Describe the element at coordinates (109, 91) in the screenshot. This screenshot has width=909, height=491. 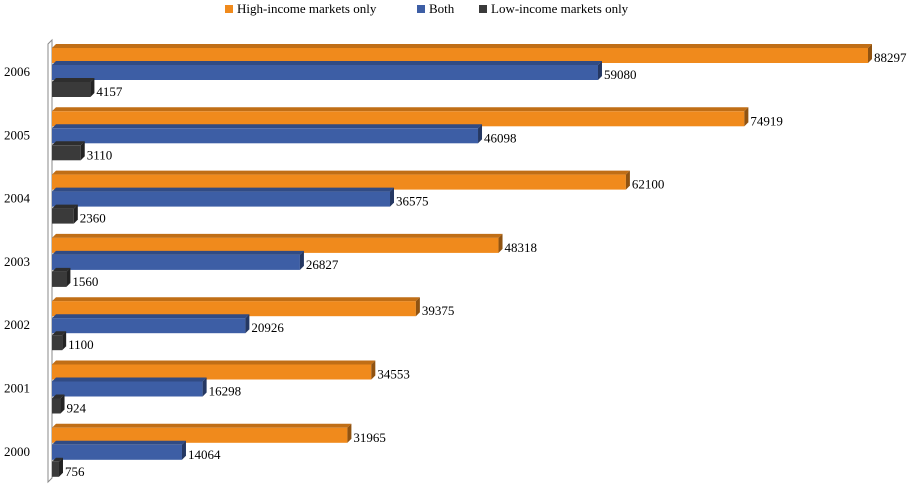
I see `data-label: 4157` at that location.